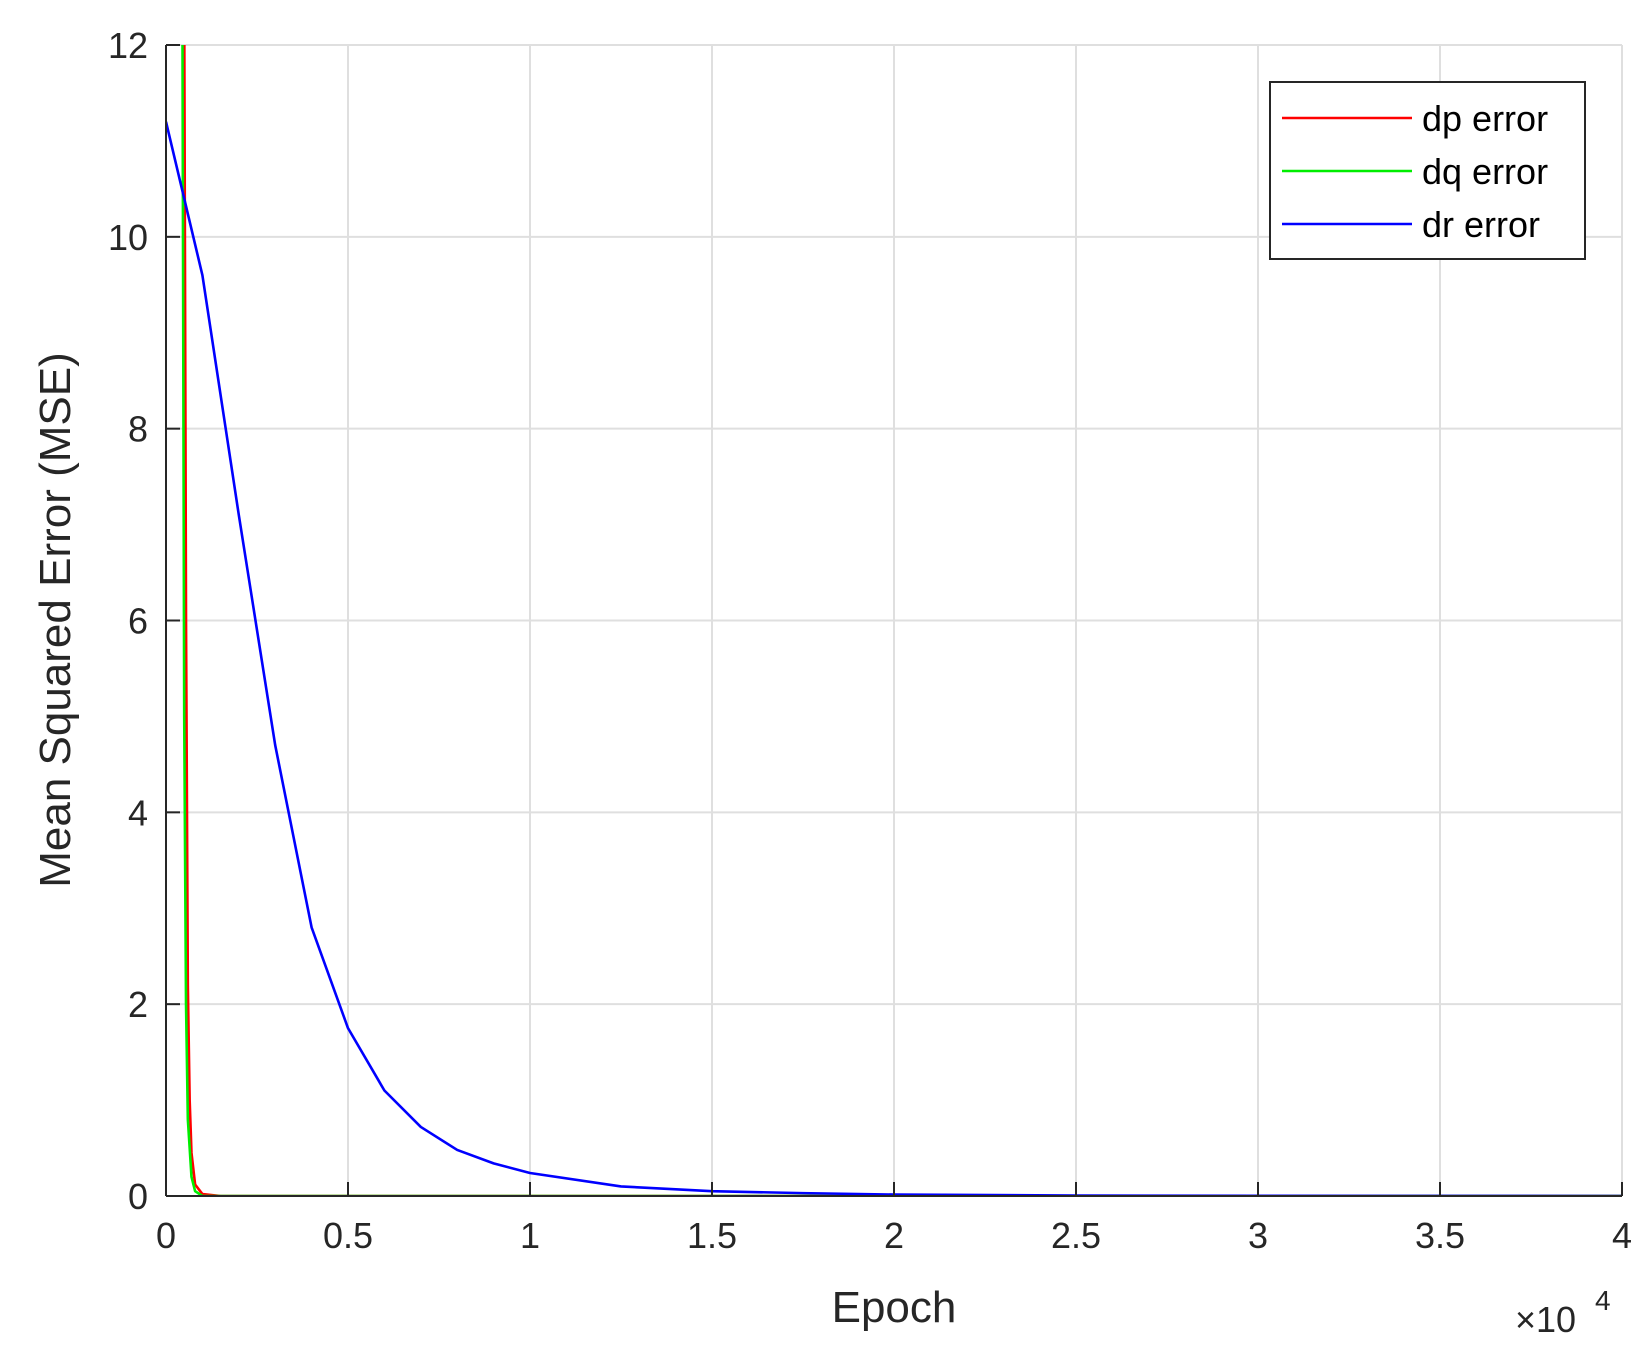 This screenshot has height=1367, width=1644. I want to click on x-tick-label: 1, so click(530, 1235).